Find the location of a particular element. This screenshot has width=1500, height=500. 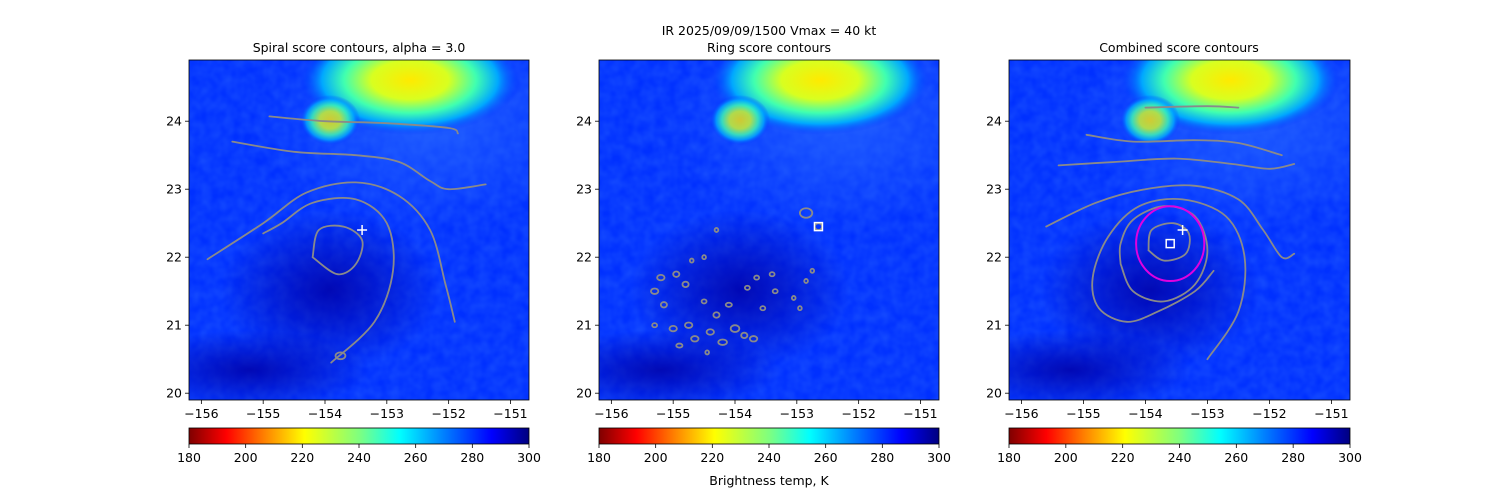

panel-title: Spiral score contours, alpha = 3.0 is located at coordinates (359, 47).